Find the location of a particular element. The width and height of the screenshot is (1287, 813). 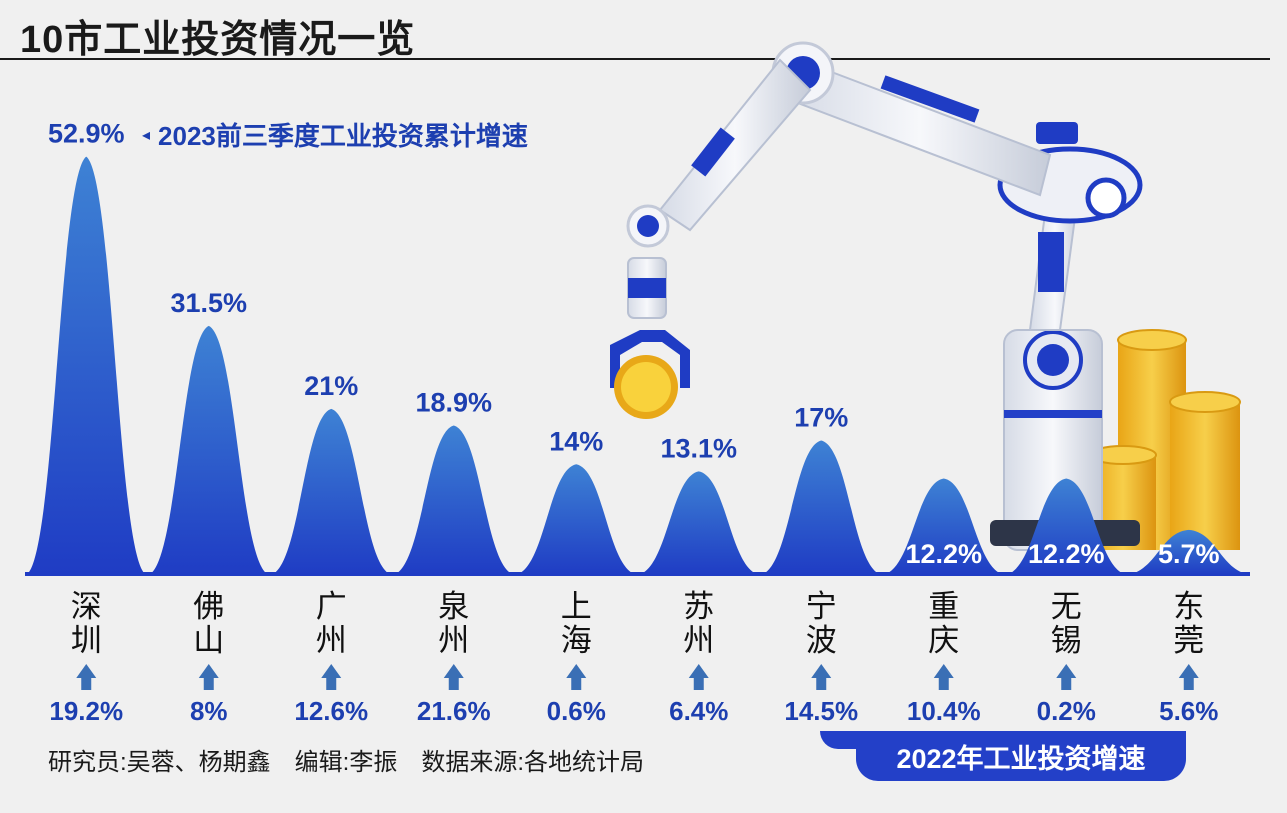

prev-year-value-label: 6.4% is located at coordinates (698, 711).